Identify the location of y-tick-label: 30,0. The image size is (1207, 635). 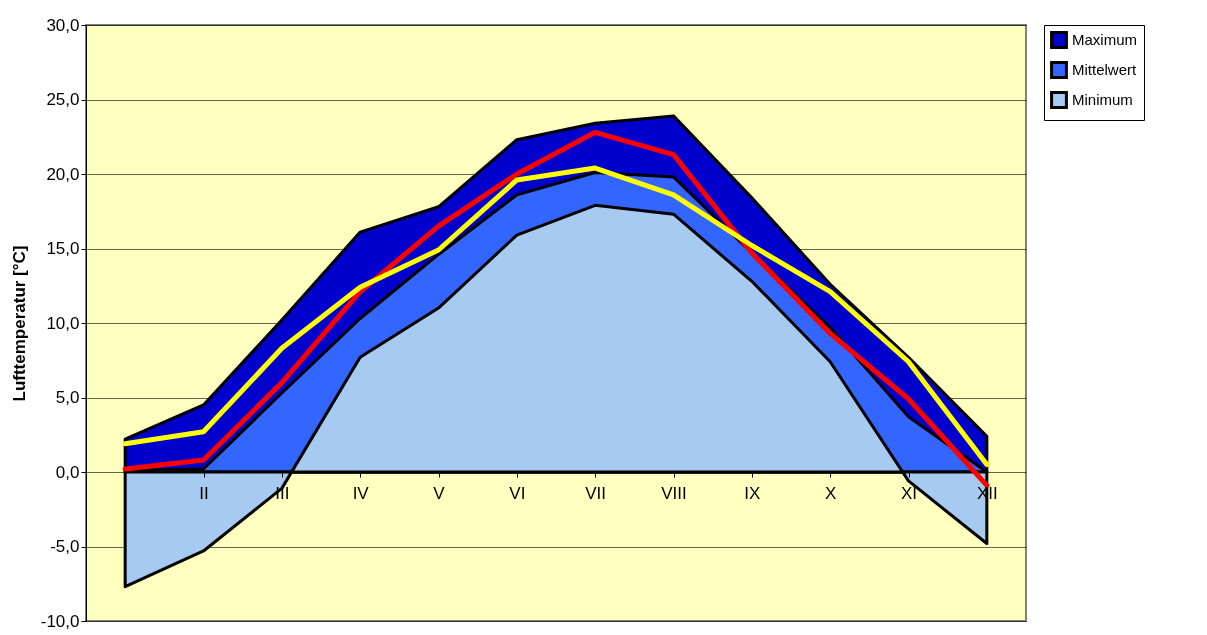
(63, 25).